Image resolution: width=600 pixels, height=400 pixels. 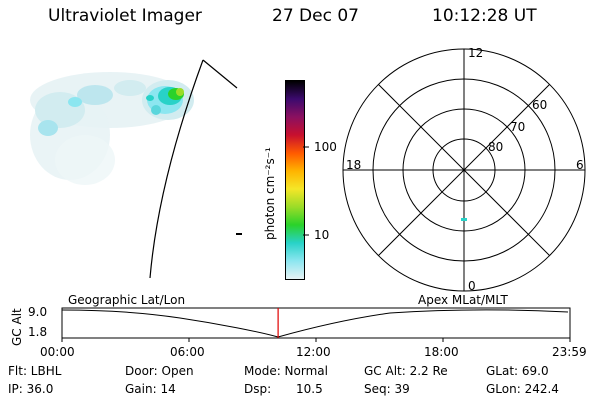 What do you see at coordinates (309, 389) in the screenshot?
I see `info-dsp-value: 10.5` at bounding box center [309, 389].